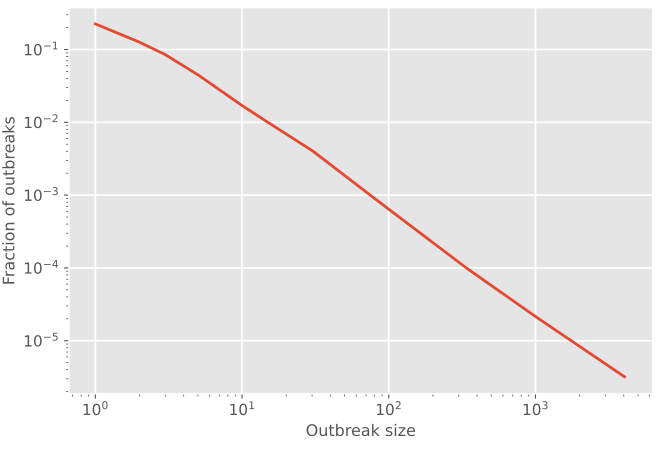 Image resolution: width=656 pixels, height=450 pixels. Describe the element at coordinates (361, 430) in the screenshot. I see `x-axis-title: Outbreak size` at that location.